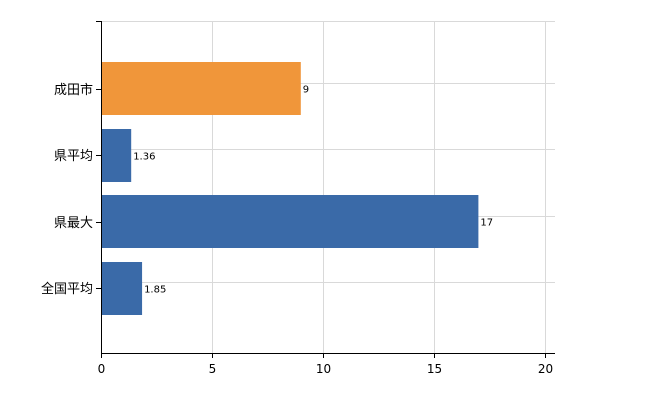 This screenshot has width=650, height=400. Describe the element at coordinates (323, 369) in the screenshot. I see `x-tick-label-2: 10` at that location.